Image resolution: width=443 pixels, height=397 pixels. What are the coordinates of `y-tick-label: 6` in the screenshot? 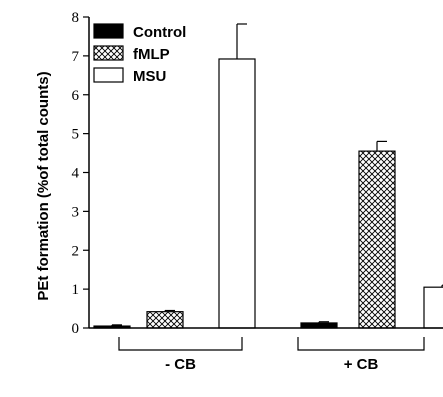 It's located at (76, 96).